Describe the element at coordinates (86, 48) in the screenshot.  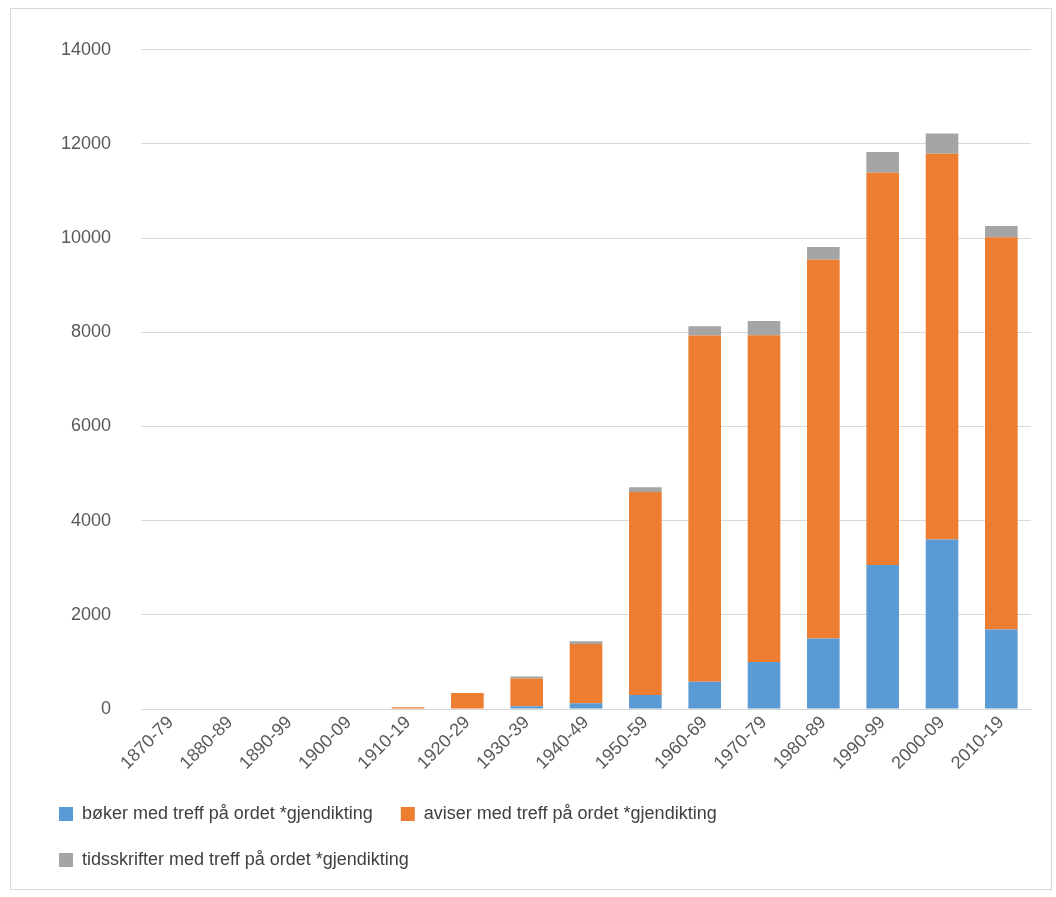
I see `y-tick-label: 14000` at that location.